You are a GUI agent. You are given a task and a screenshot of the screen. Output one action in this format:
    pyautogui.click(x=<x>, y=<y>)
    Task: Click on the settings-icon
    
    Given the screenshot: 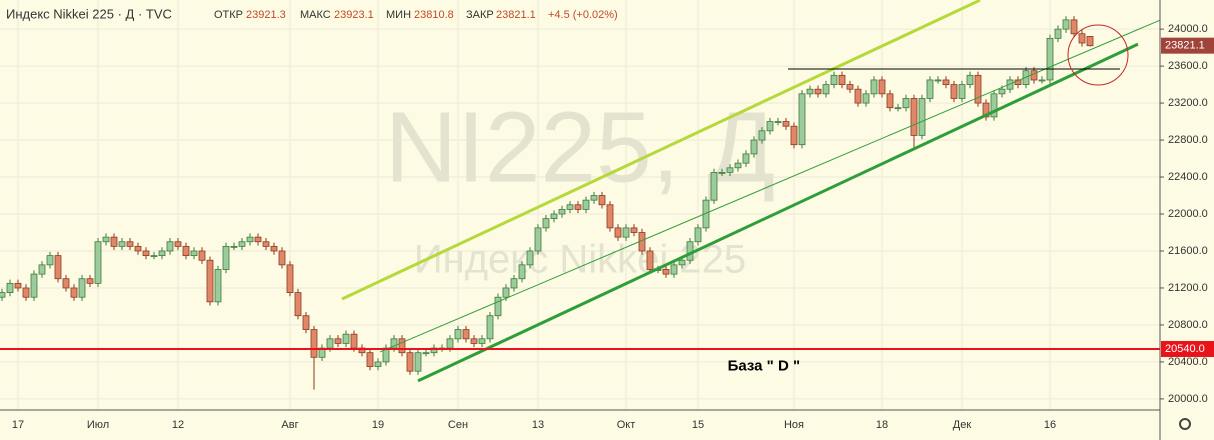 What is the action you would take?
    pyautogui.click(x=1185, y=424)
    